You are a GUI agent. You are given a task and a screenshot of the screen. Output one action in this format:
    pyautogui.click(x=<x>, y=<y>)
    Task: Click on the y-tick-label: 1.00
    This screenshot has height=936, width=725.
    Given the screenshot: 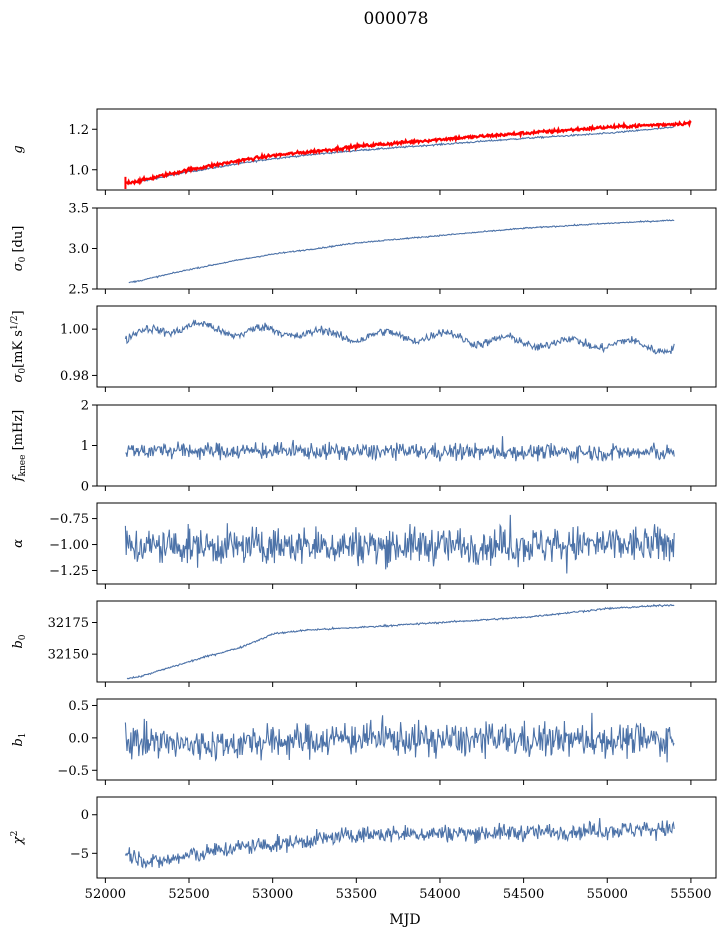 What is the action you would take?
    pyautogui.click(x=74, y=330)
    